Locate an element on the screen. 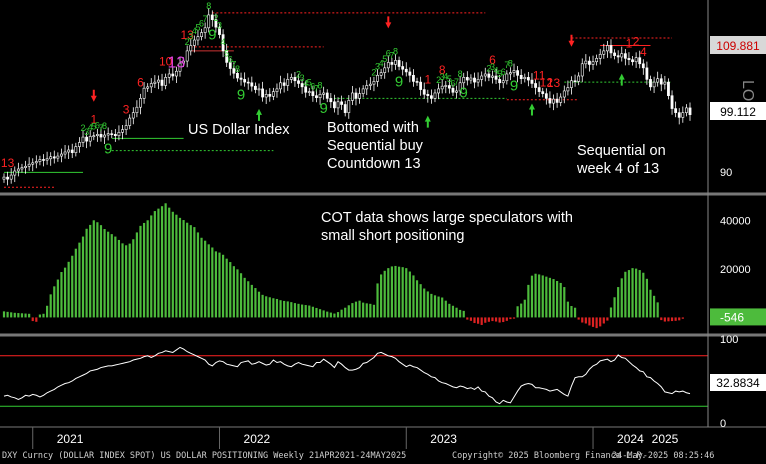 The width and height of the screenshot is (766, 464). setup-sequence-digit: 2 is located at coordinates (187, 42).